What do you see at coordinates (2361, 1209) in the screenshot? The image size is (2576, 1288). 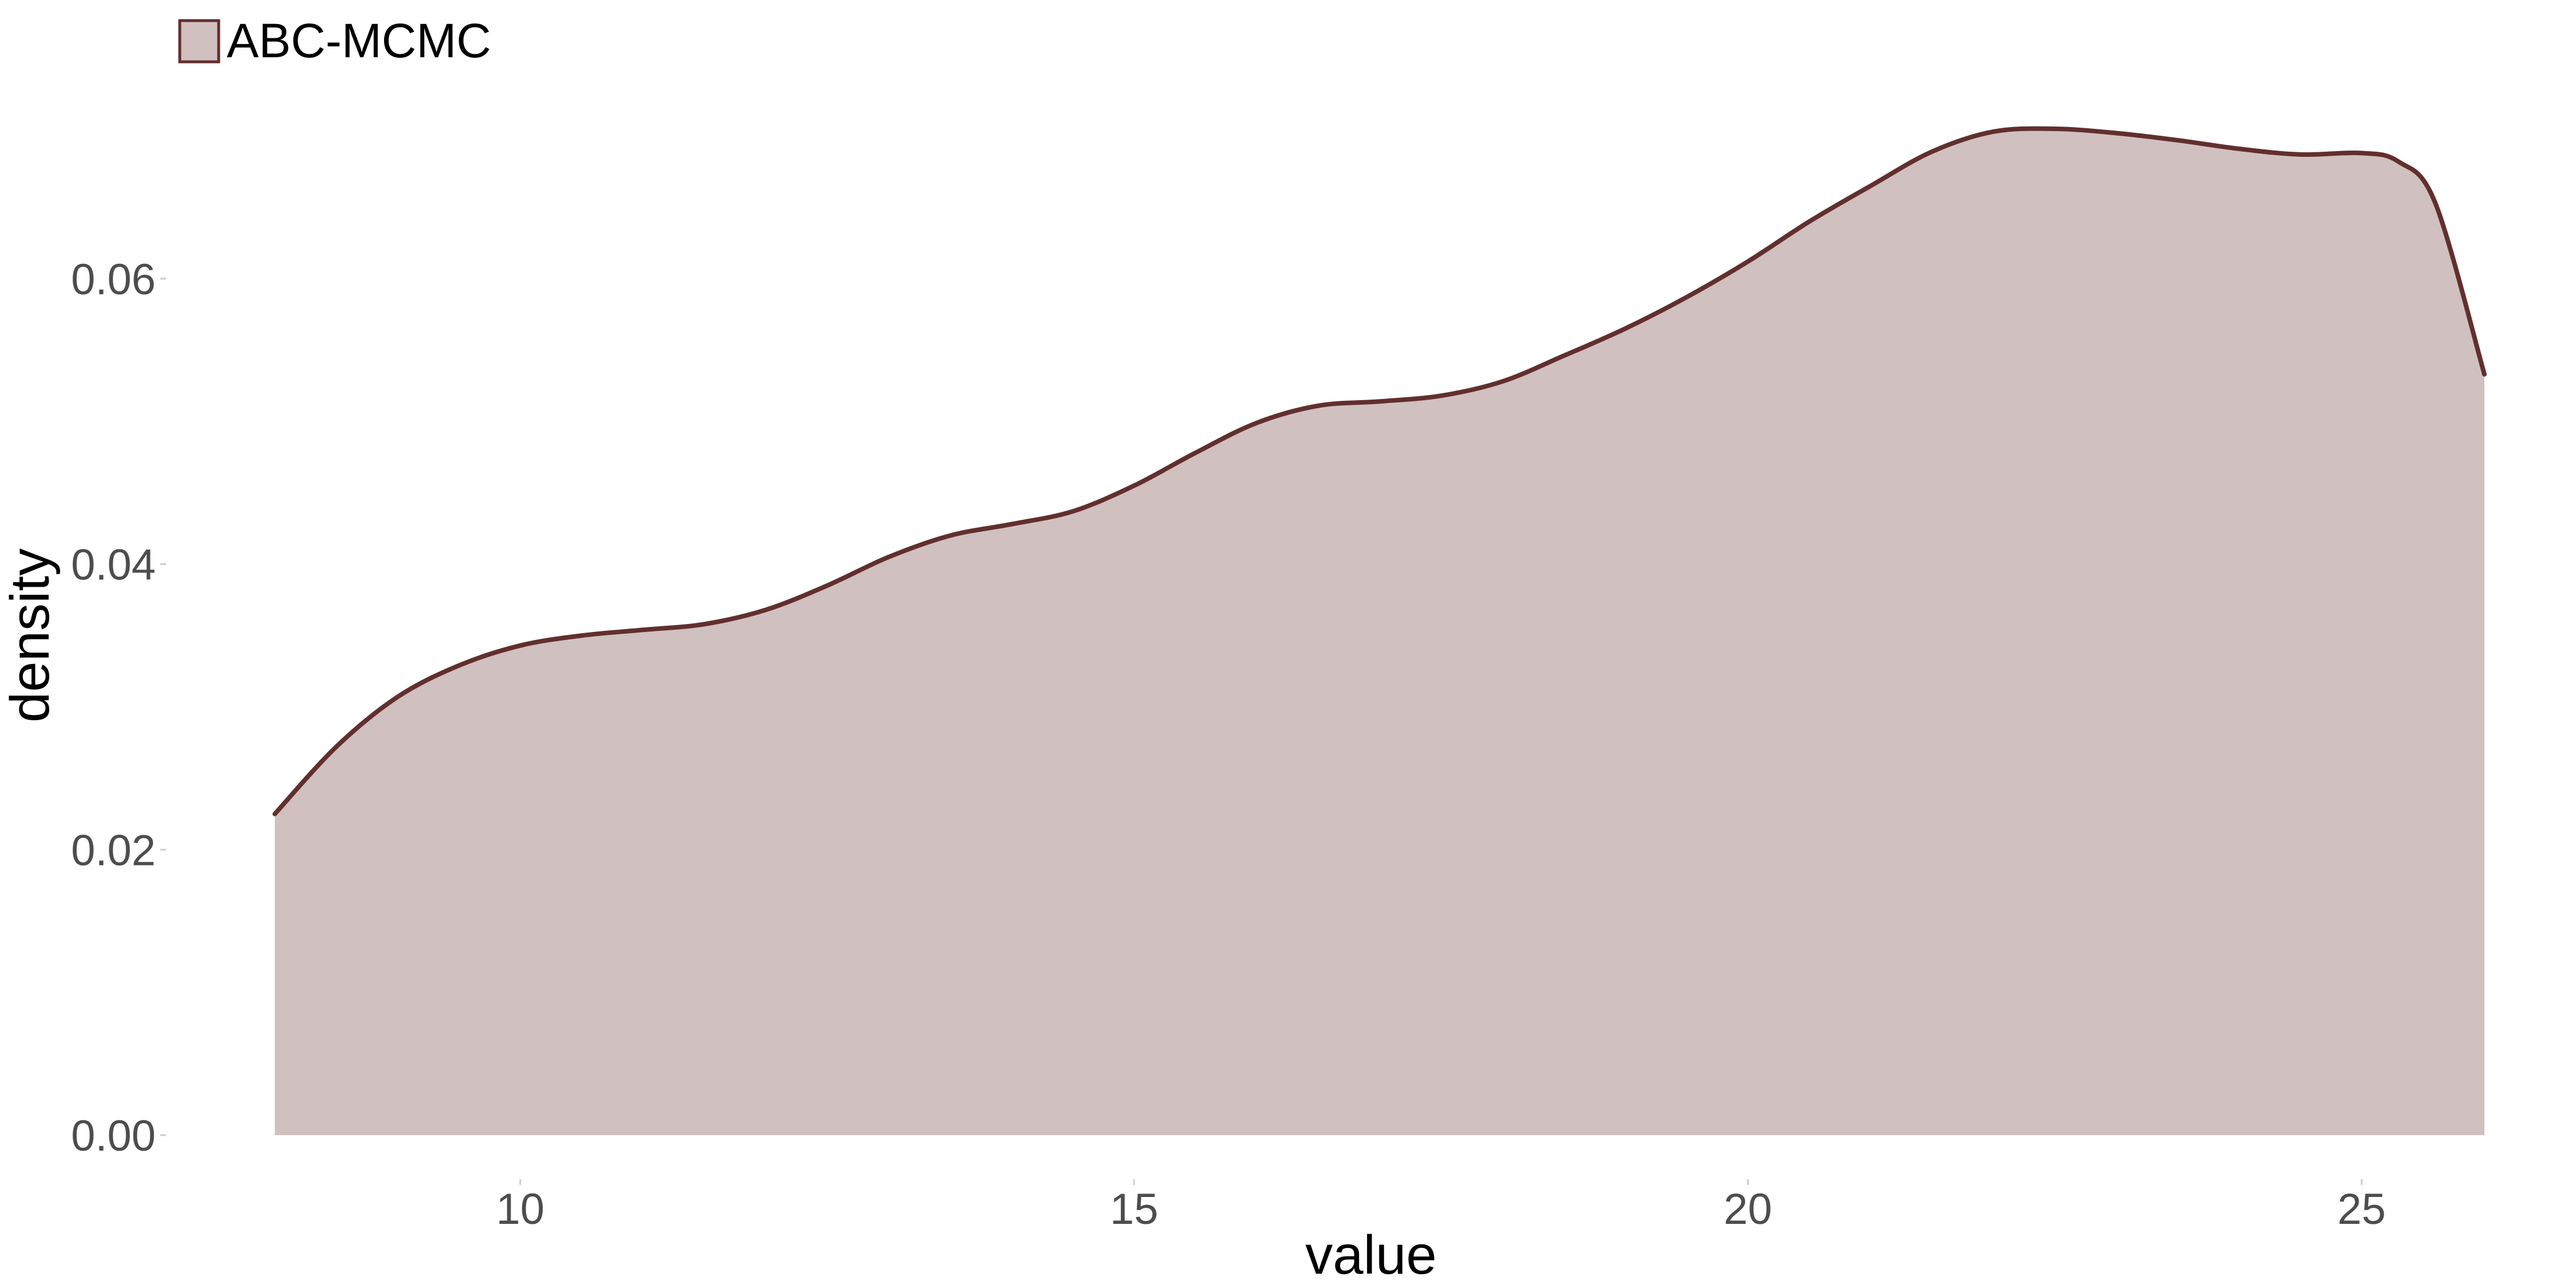 I see `x-tick-label: 25` at bounding box center [2361, 1209].